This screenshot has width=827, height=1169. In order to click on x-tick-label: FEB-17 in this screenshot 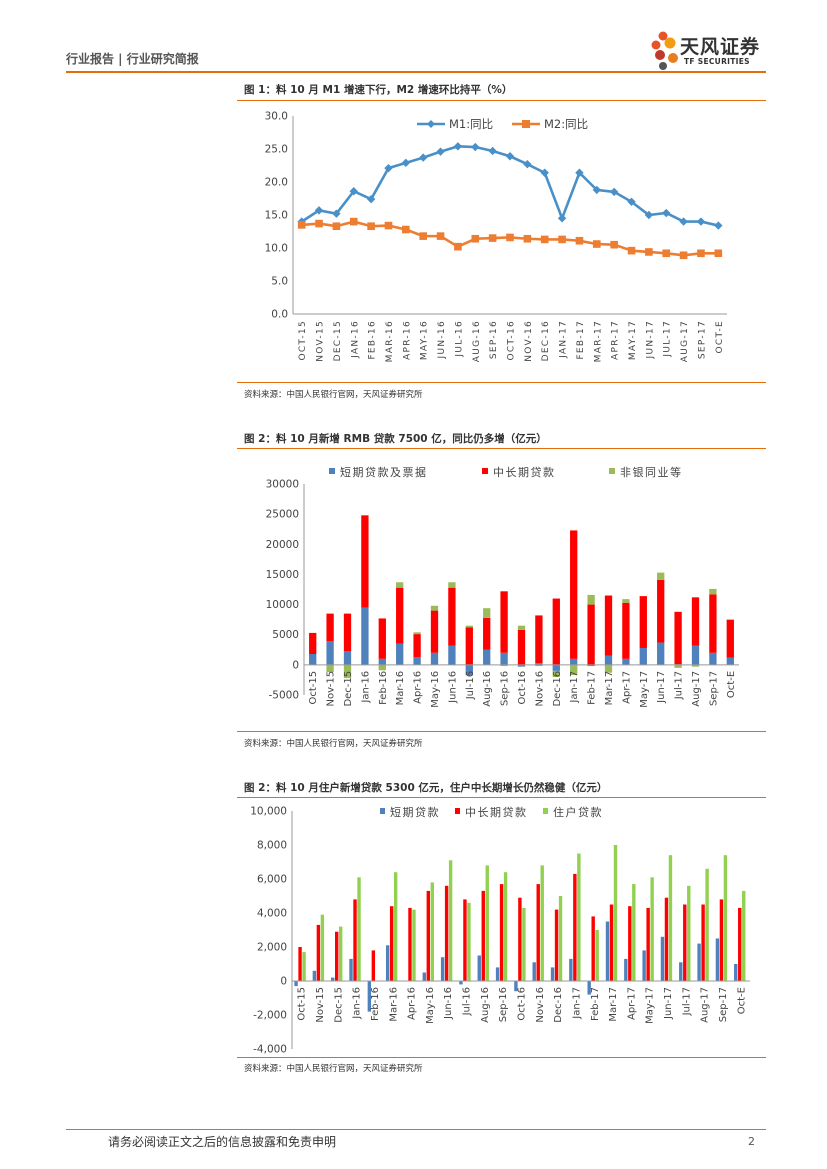, I will do `click(581, 340)`.